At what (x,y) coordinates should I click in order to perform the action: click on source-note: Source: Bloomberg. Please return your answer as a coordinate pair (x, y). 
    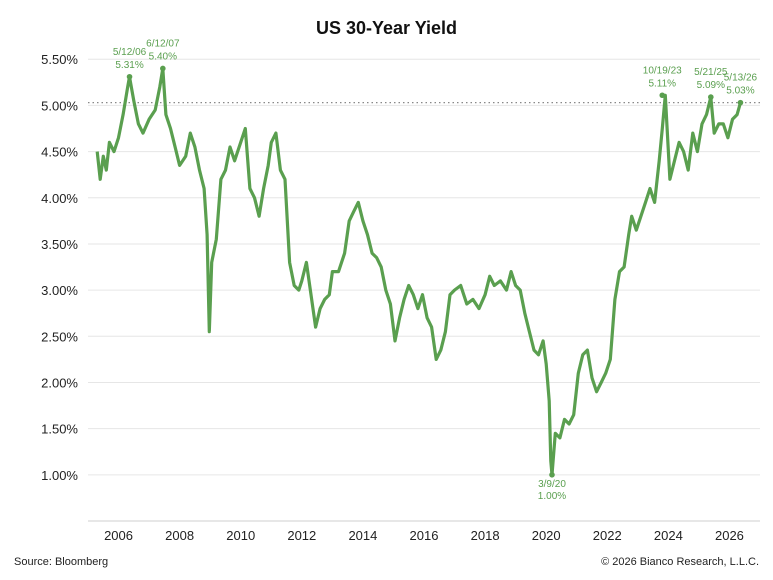
    Looking at the image, I should click on (61, 562).